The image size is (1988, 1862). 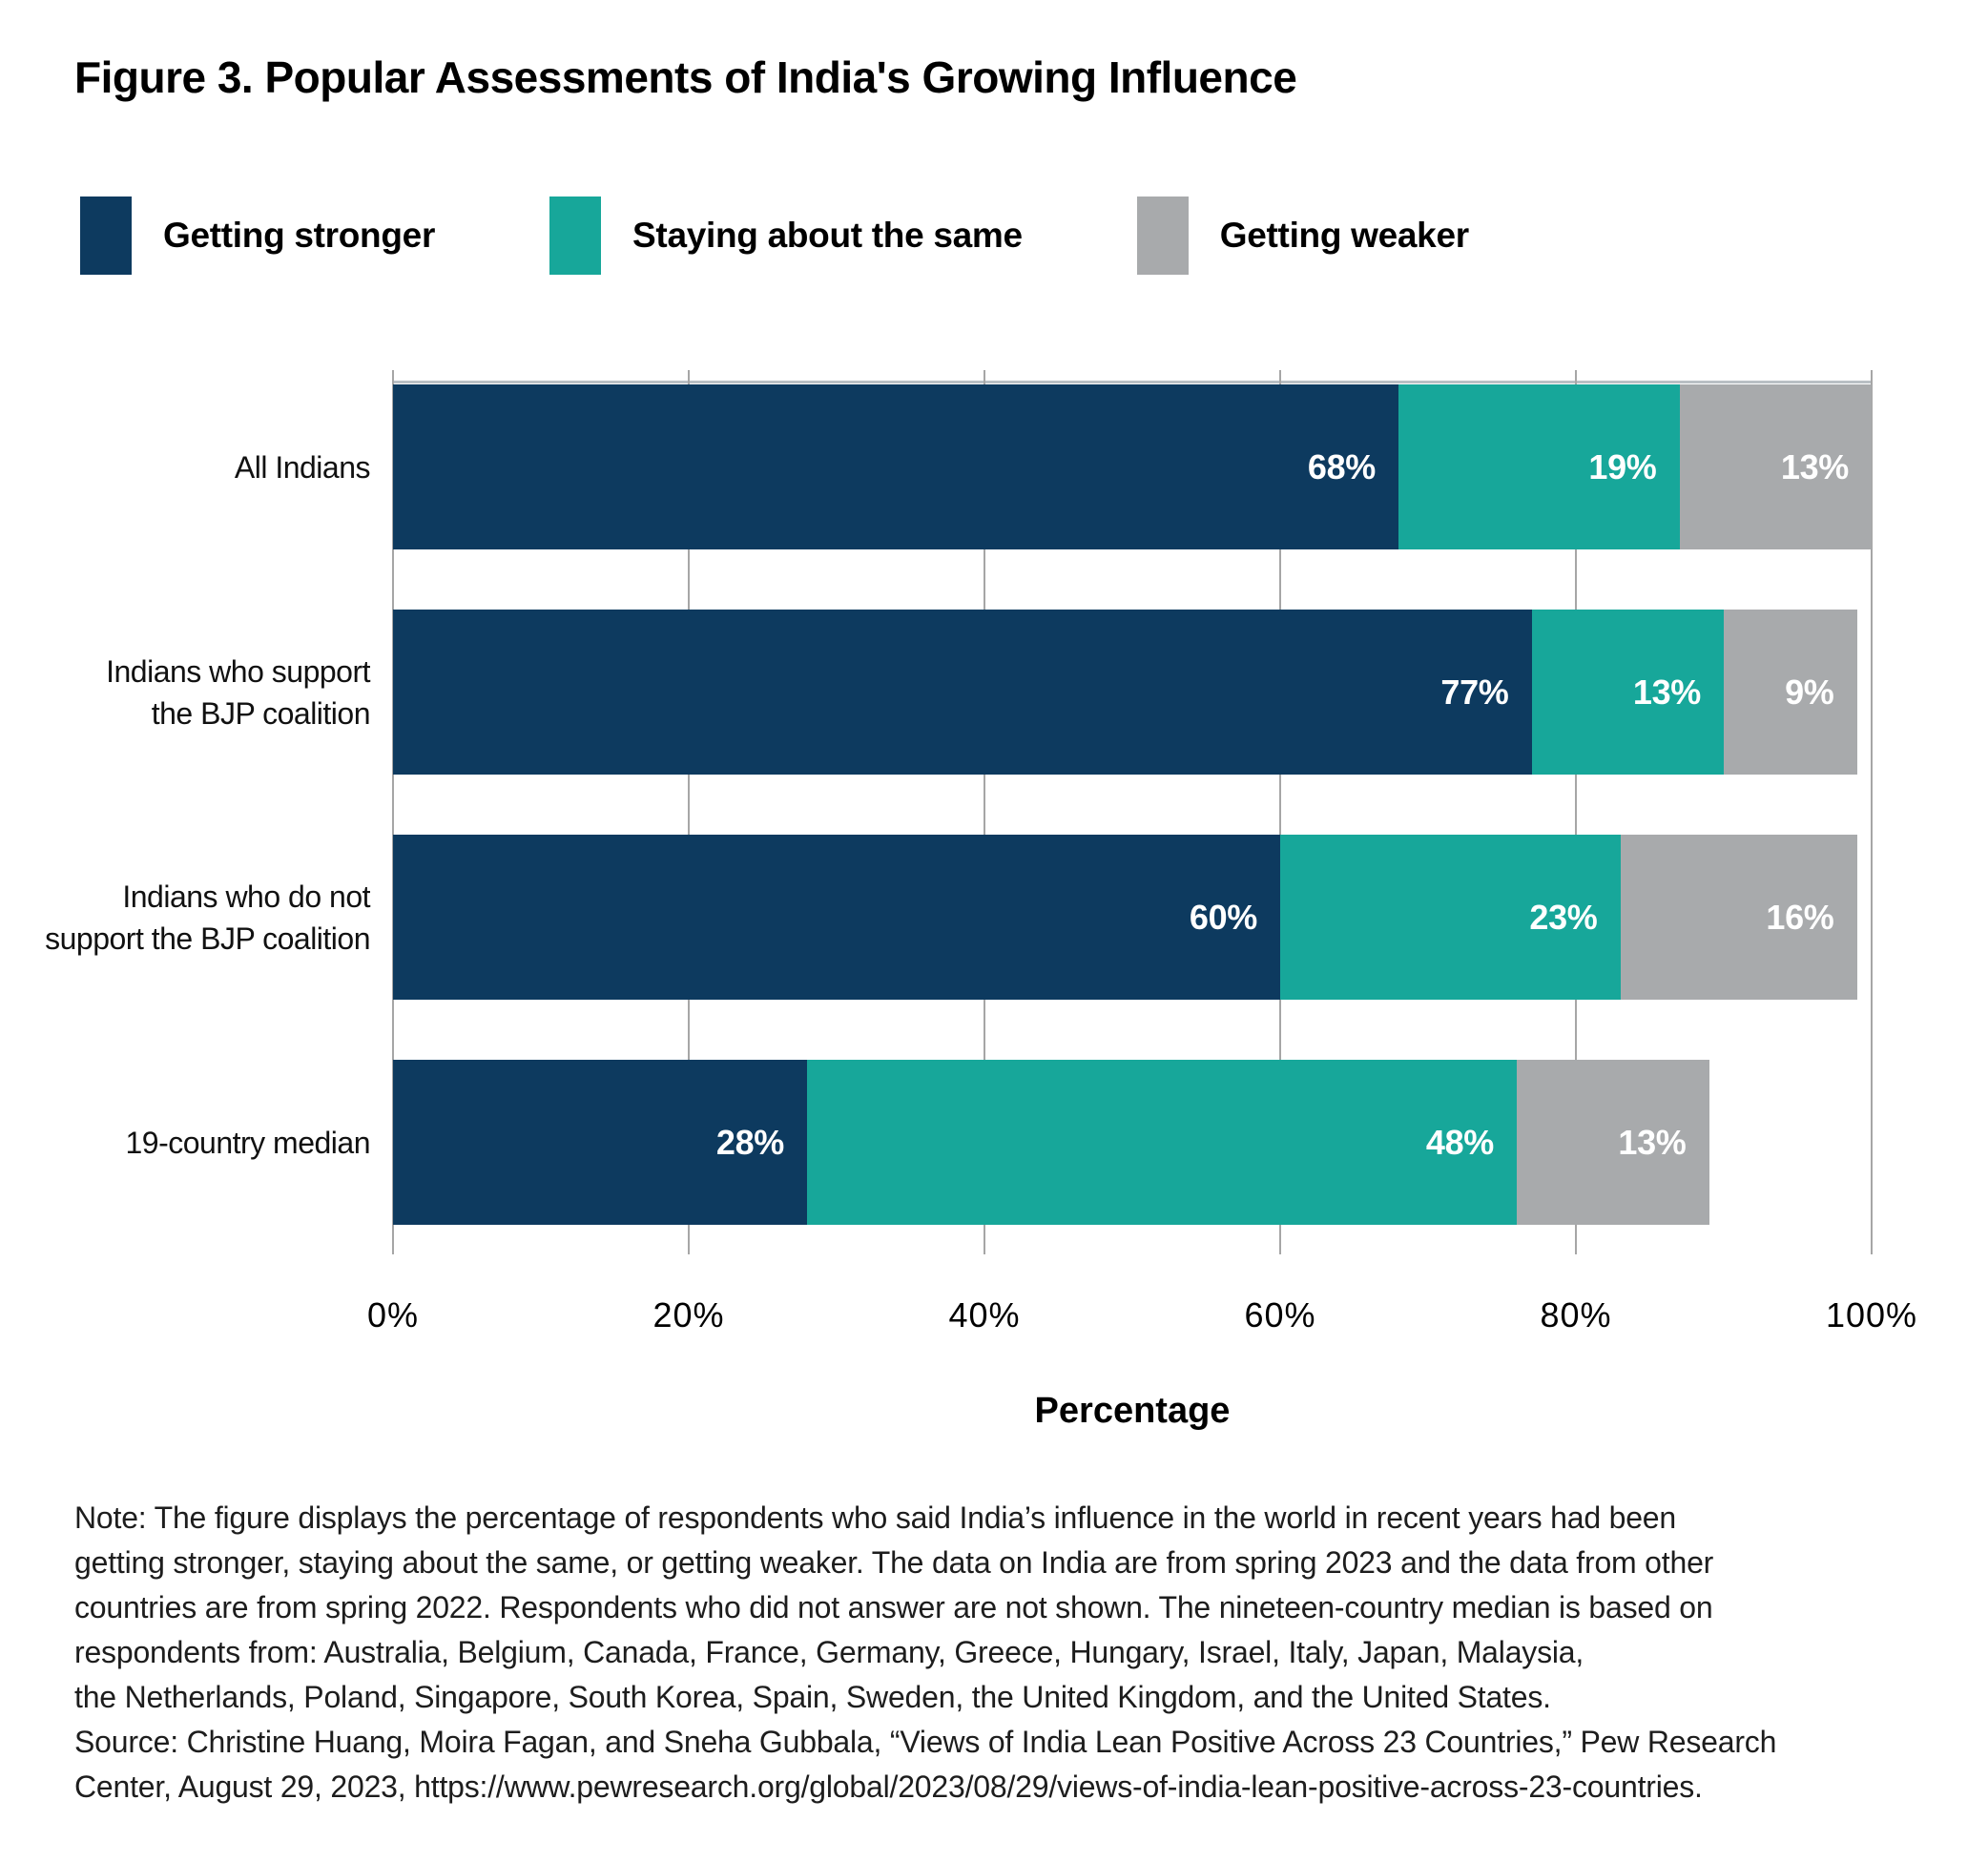 I want to click on bar-row: 68% 19% 13%, so click(x=1133, y=467).